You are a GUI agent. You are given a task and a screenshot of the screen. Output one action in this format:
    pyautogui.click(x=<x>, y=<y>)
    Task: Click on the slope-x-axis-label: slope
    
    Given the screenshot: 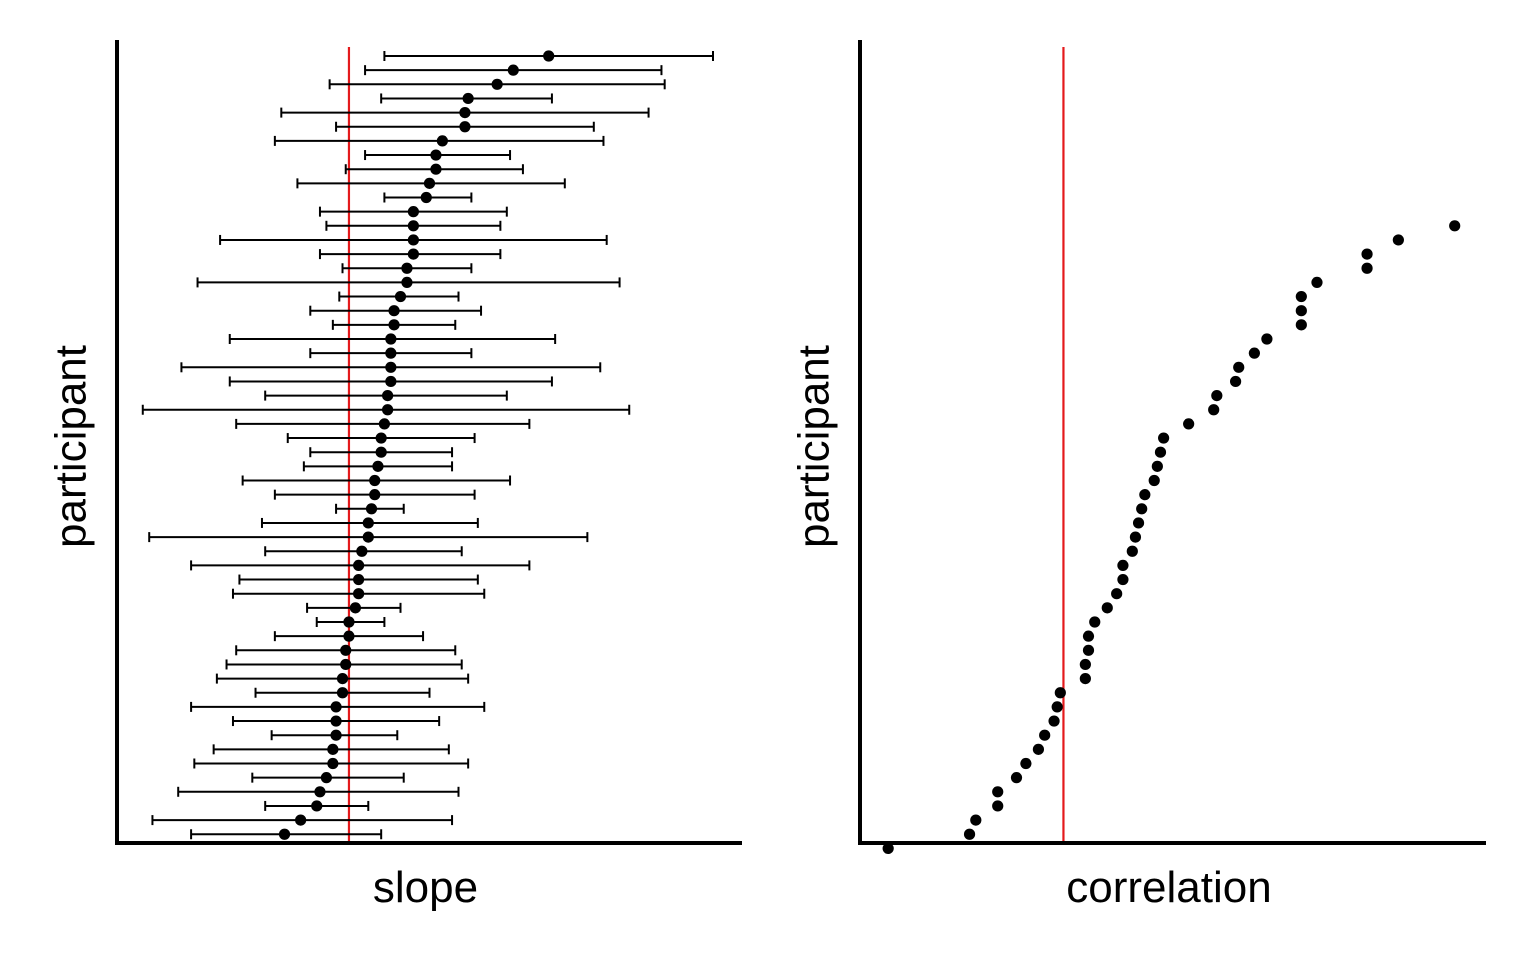 What is the action you would take?
    pyautogui.click(x=425, y=887)
    